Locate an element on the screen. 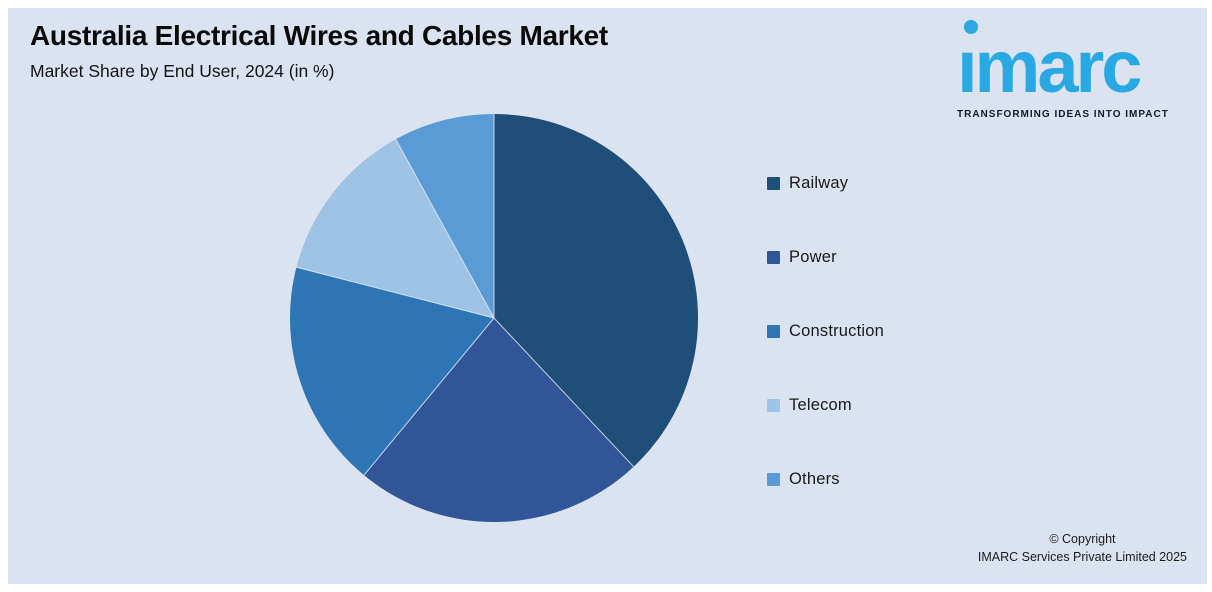 This screenshot has height=592, width=1212. page-subtitle: Market Share by End User, 2024 (in %) is located at coordinates (182, 71).